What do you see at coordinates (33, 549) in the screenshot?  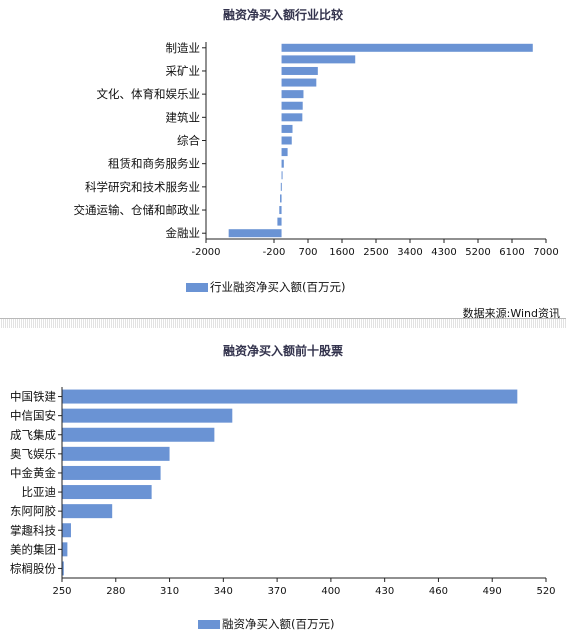 I see `category-label-8: 美的集团` at bounding box center [33, 549].